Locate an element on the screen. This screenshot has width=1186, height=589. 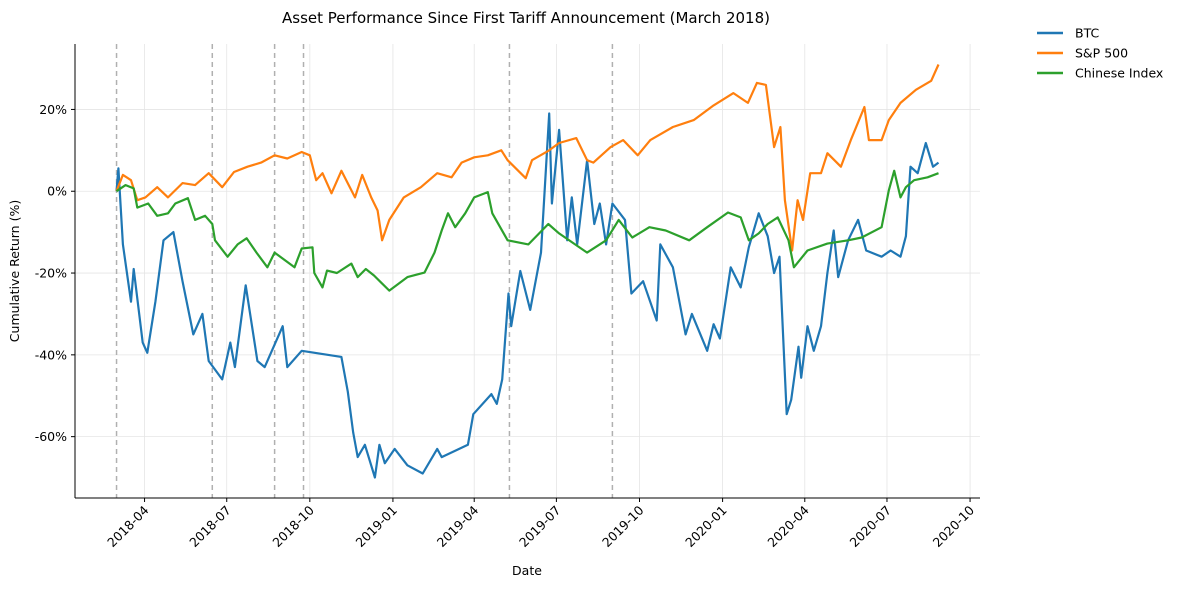
legend: BTC S&P 500 Chinese Index is located at coordinates (1100, 53).